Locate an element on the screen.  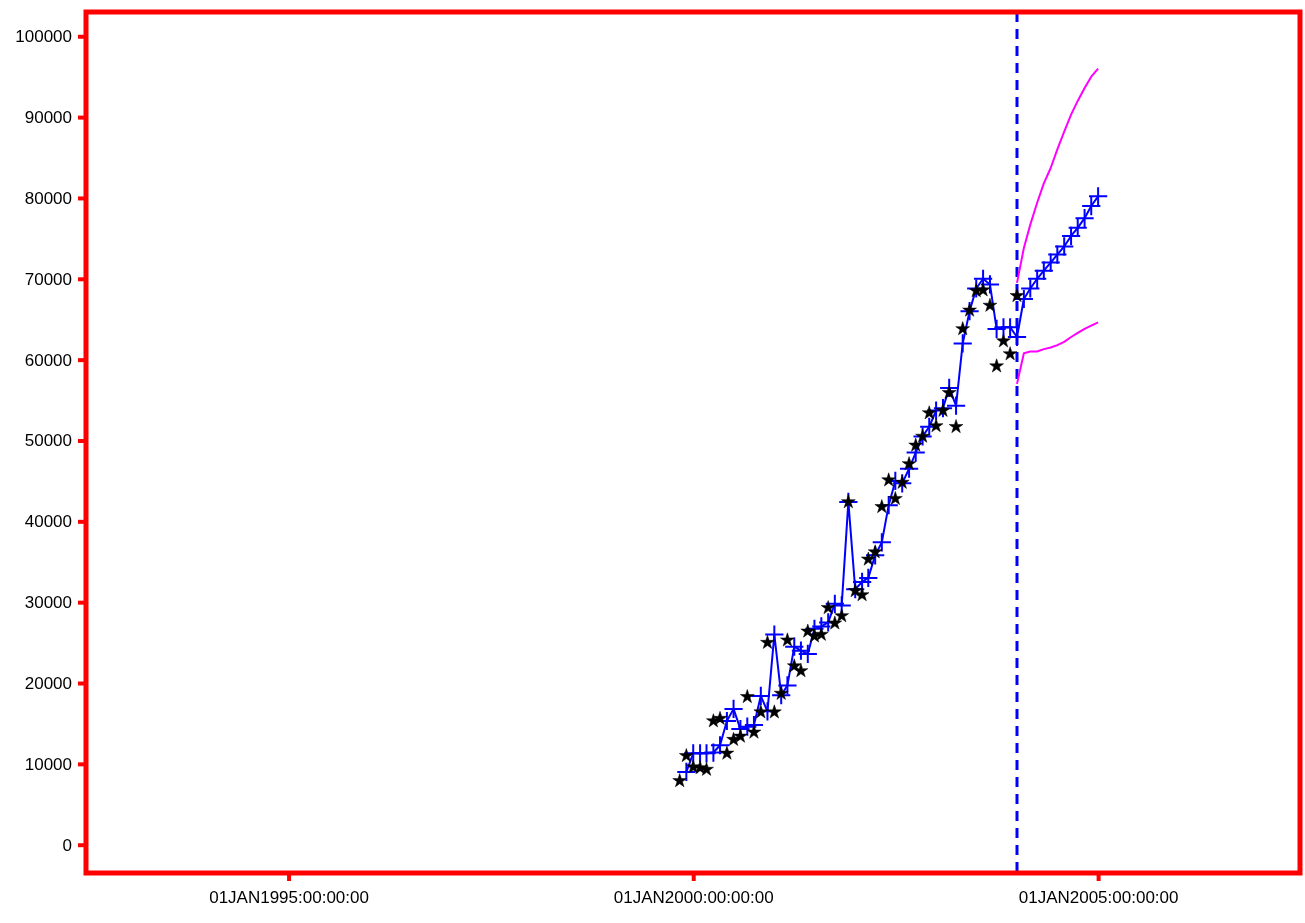
x-tick-label: 01JAN2005:00:00:00 is located at coordinates (1098, 898).